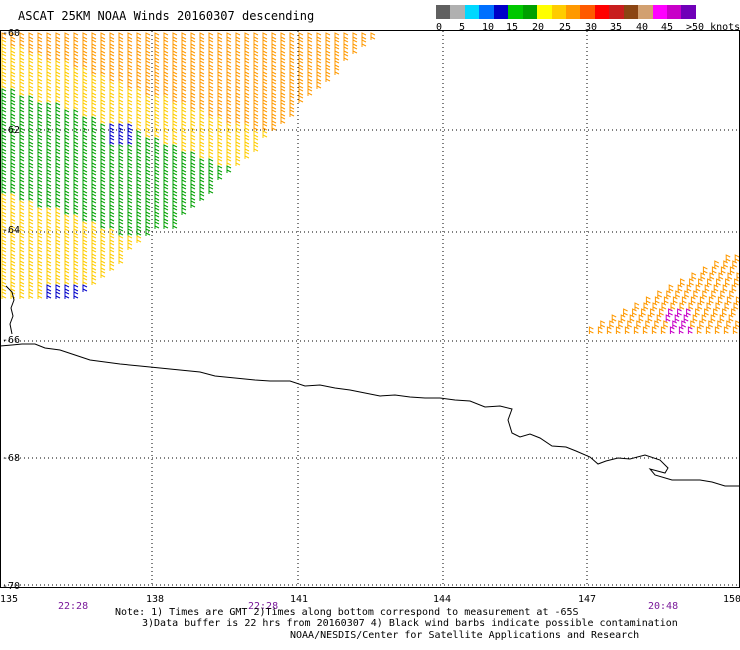  Describe the element at coordinates (73, 606) in the screenshot. I see `pass-time: 22:28` at that location.